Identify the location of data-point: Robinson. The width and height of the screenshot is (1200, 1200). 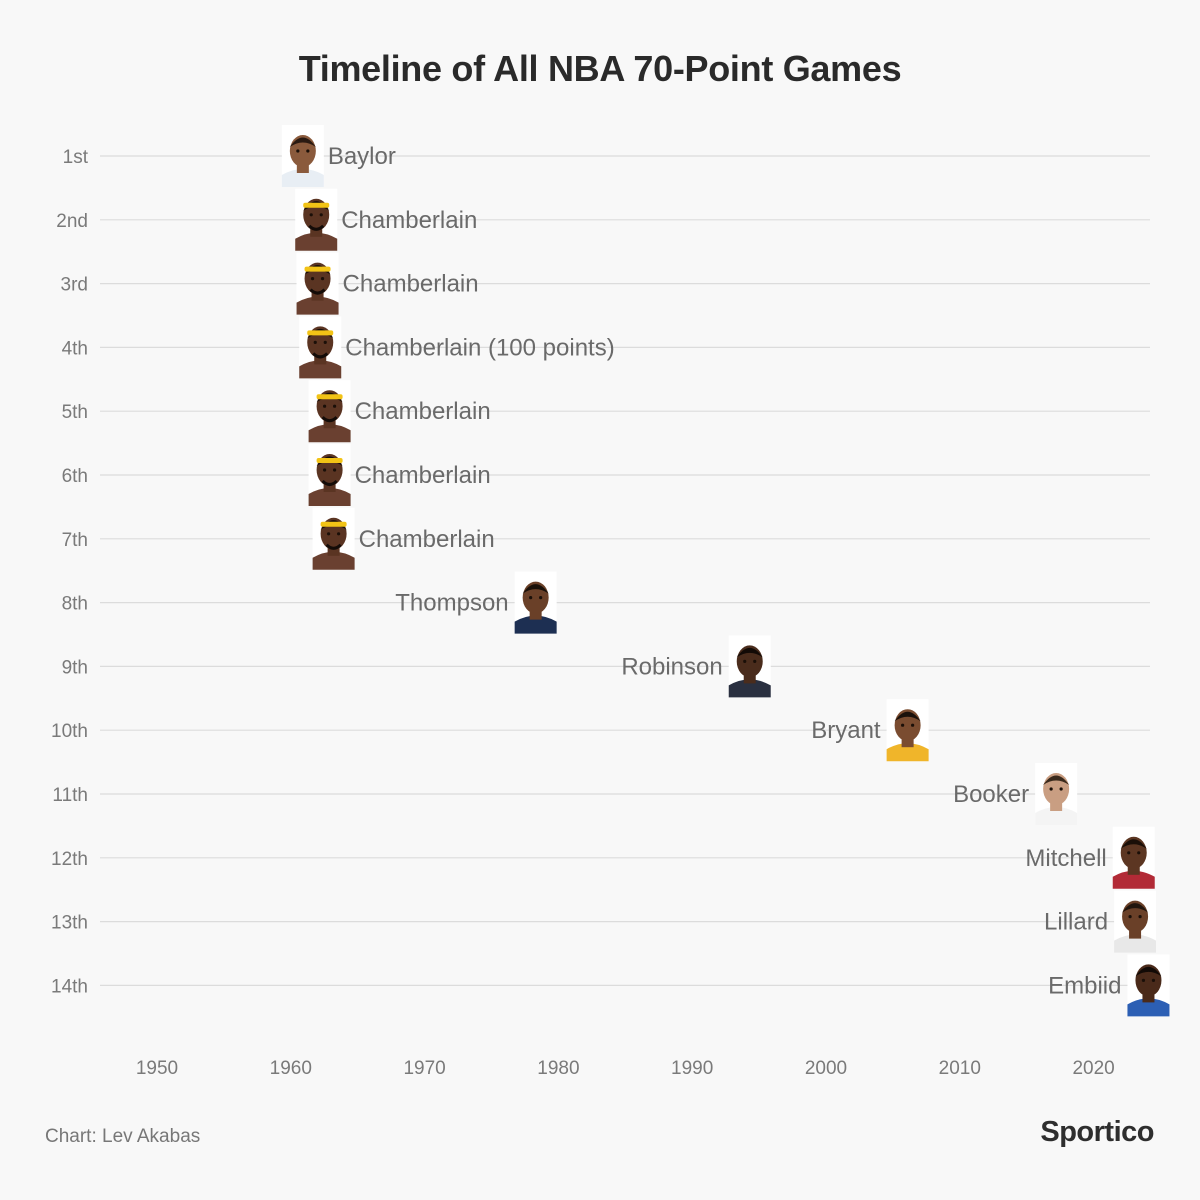
(696, 666).